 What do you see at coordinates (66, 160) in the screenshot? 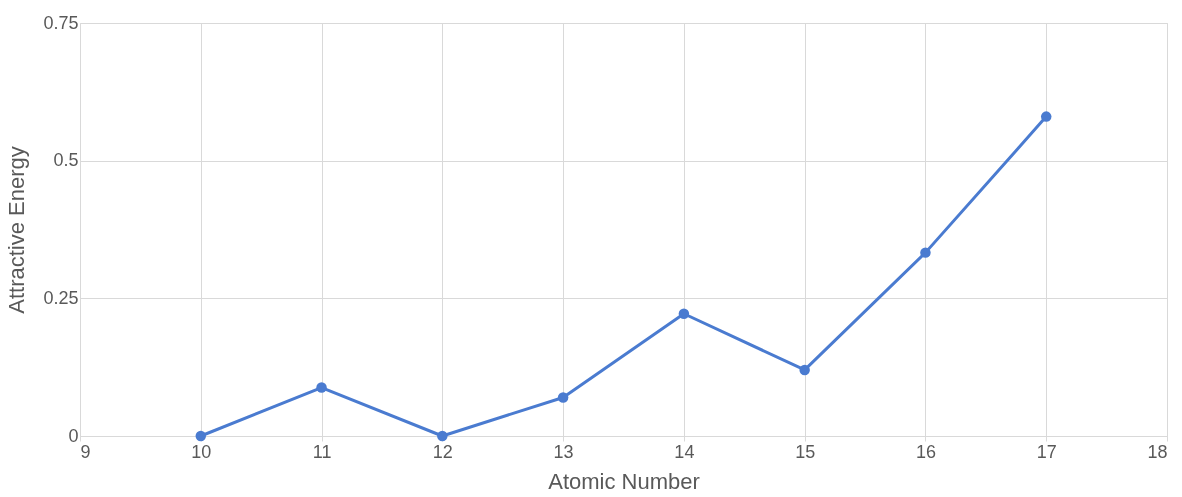
I see `y-tick-label: 0.5` at bounding box center [66, 160].